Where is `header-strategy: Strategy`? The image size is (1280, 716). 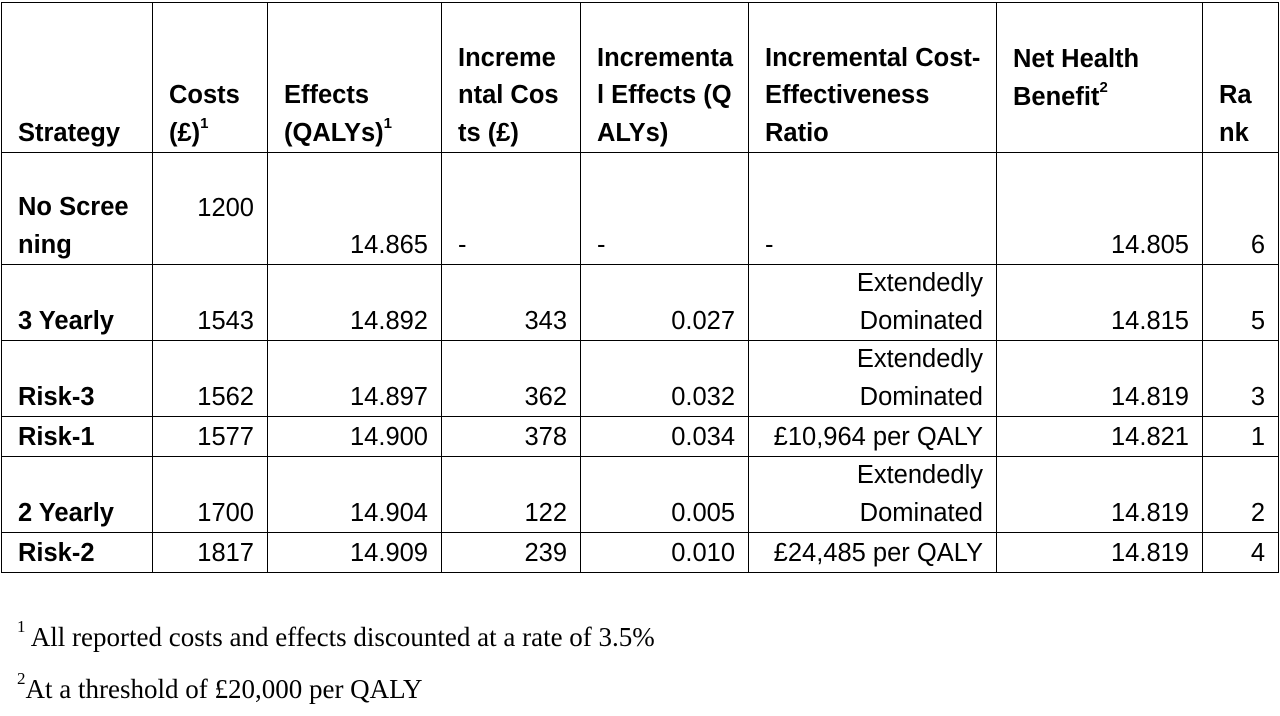
header-strategy: Strategy is located at coordinates (77, 77).